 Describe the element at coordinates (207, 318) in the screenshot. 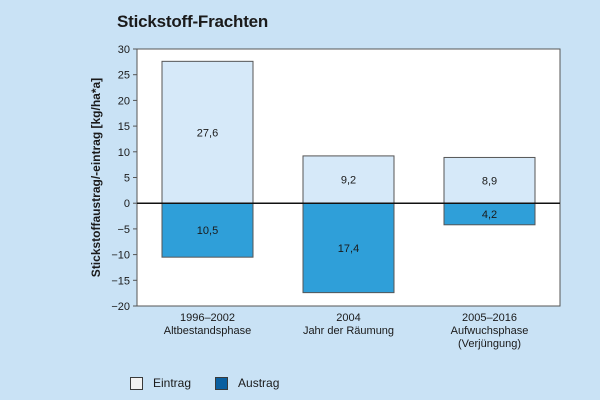

I see `x-tick-label: 1996–2002` at that location.